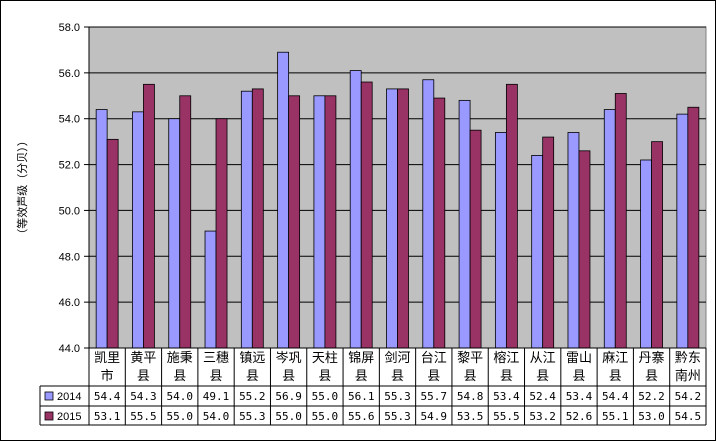 This screenshot has height=441, width=716. Describe the element at coordinates (470, 416) in the screenshot. I see `data-label-2015-10: 53.5` at that location.